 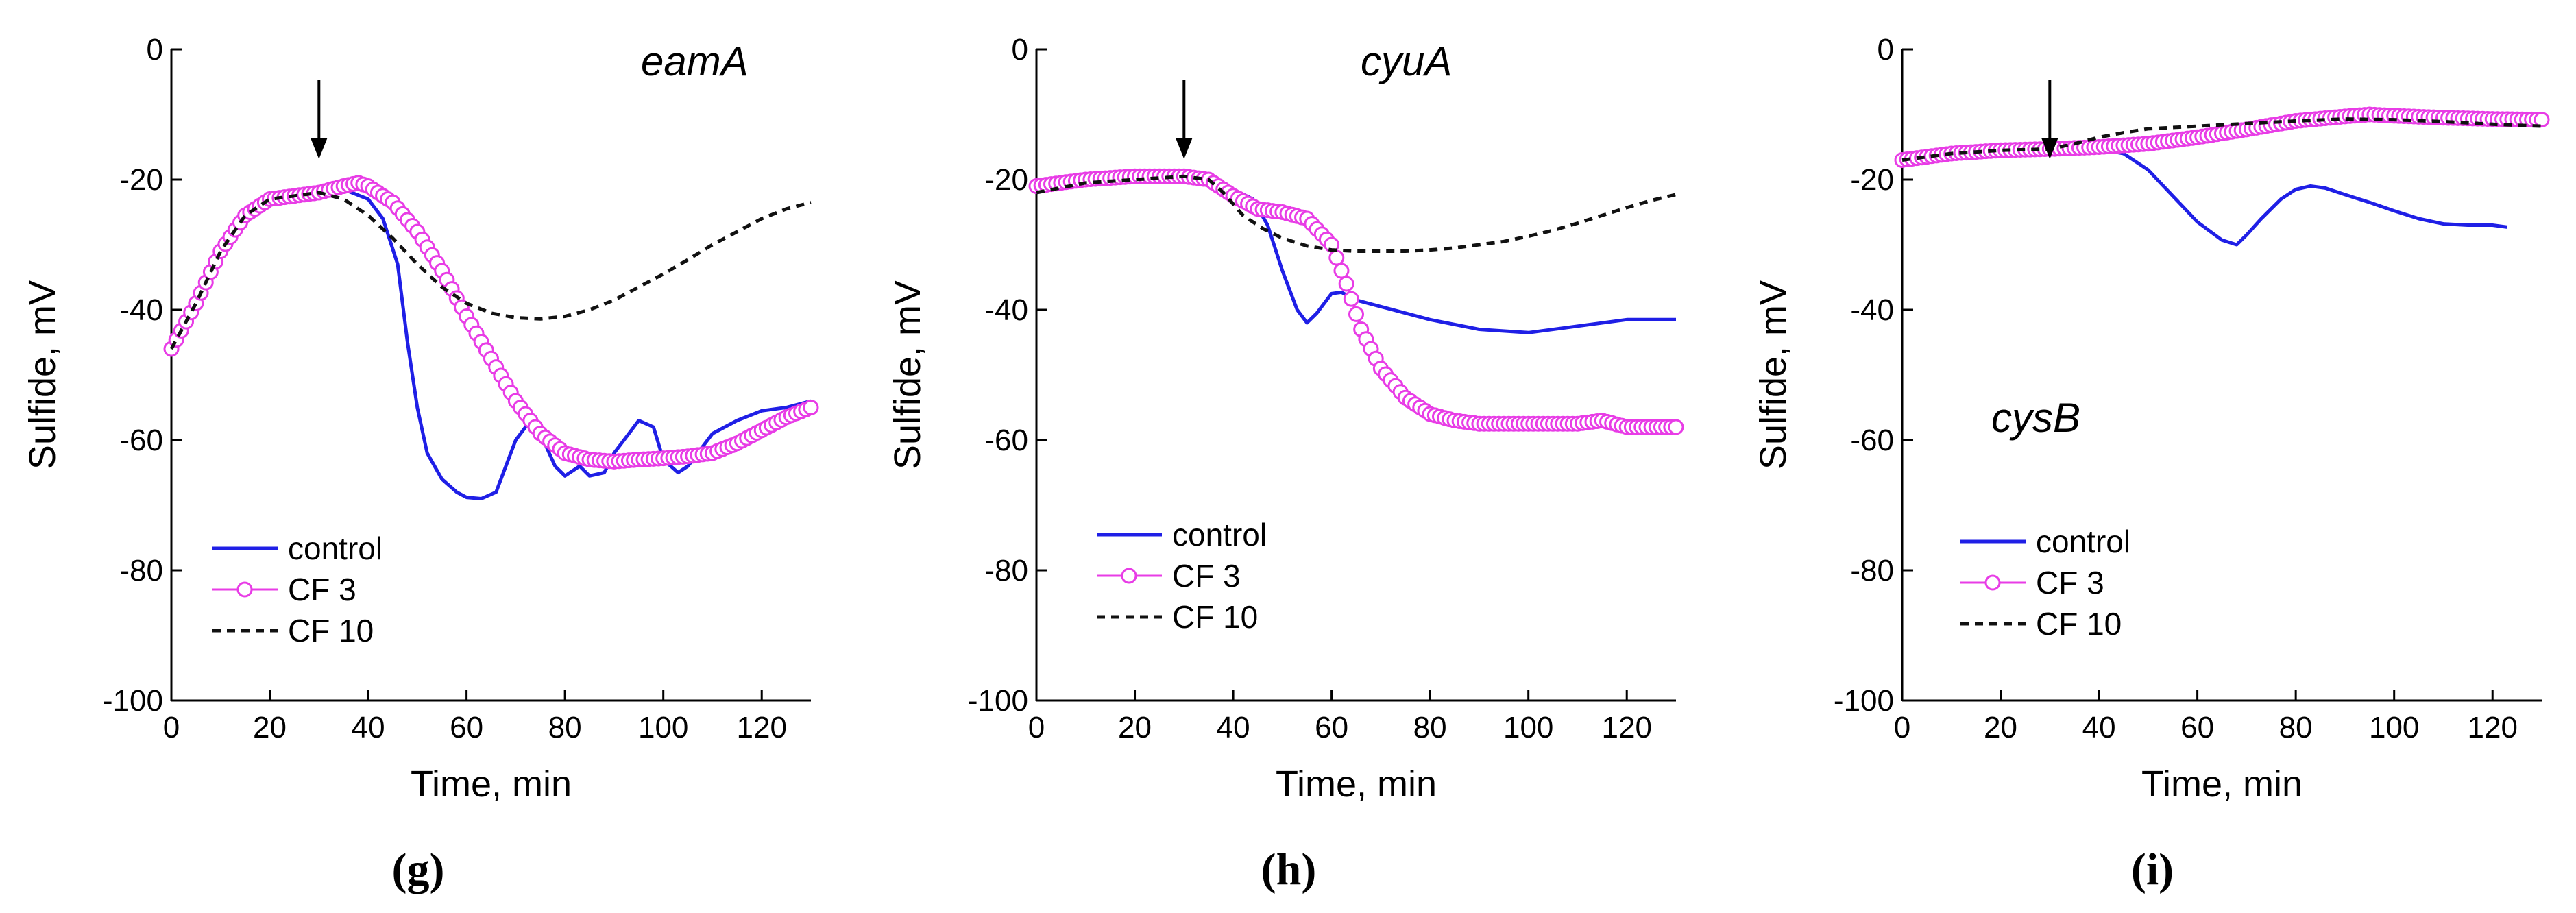 What do you see at coordinates (2035, 418) in the screenshot?
I see `gene-label: cysB` at bounding box center [2035, 418].